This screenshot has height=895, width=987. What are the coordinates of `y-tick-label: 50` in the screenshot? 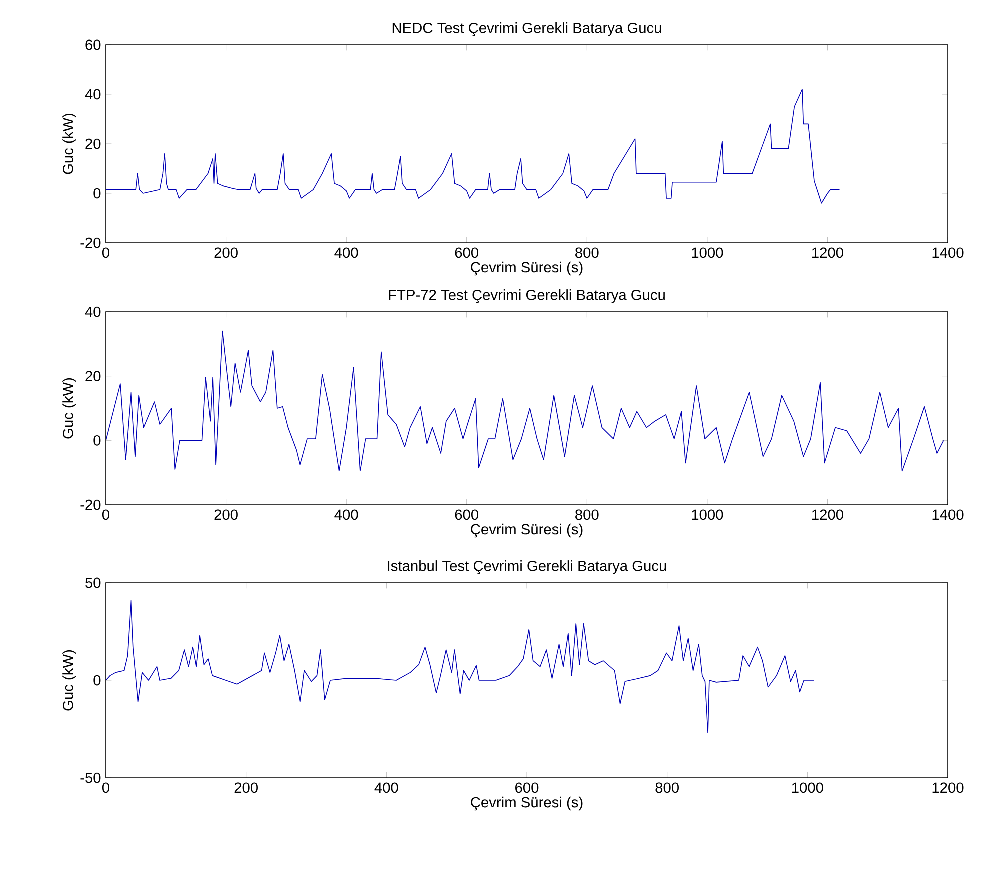 It's located at (93, 583).